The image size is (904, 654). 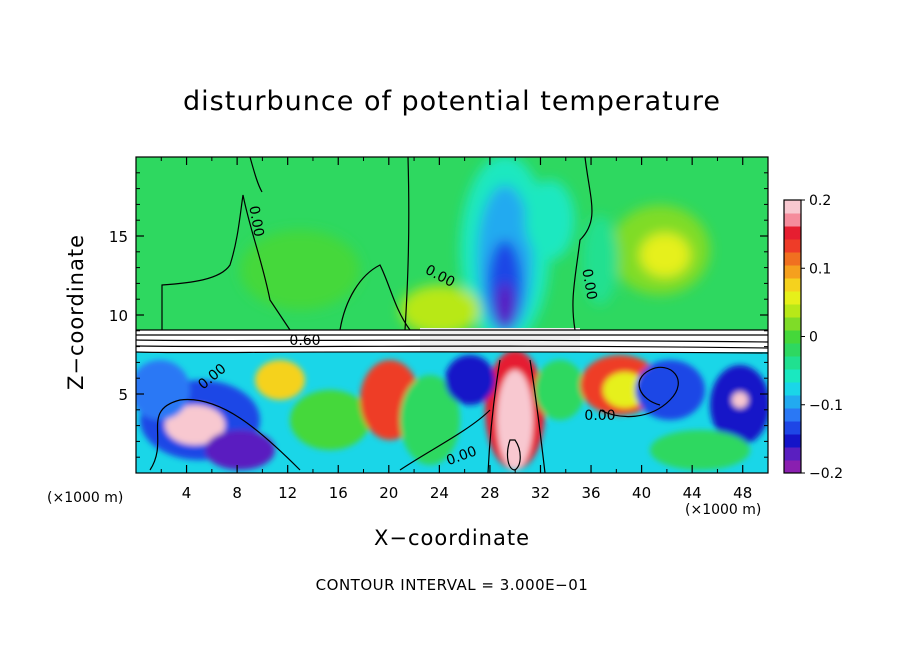 I want to click on y-tick-label: 10, so click(x=118, y=316).